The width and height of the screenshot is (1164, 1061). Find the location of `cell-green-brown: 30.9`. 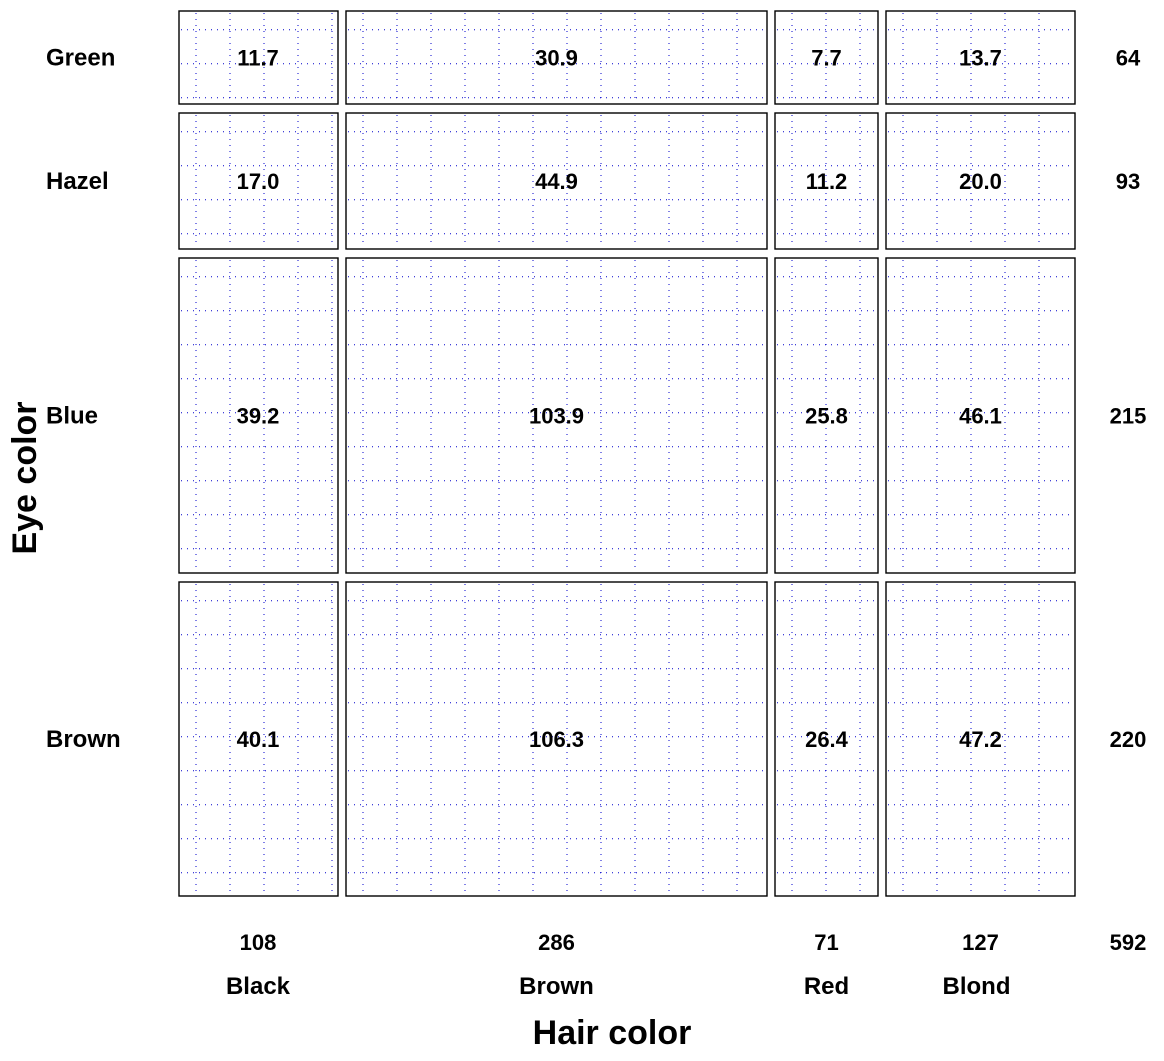

cell-green-brown: 30.9 is located at coordinates (556, 57).